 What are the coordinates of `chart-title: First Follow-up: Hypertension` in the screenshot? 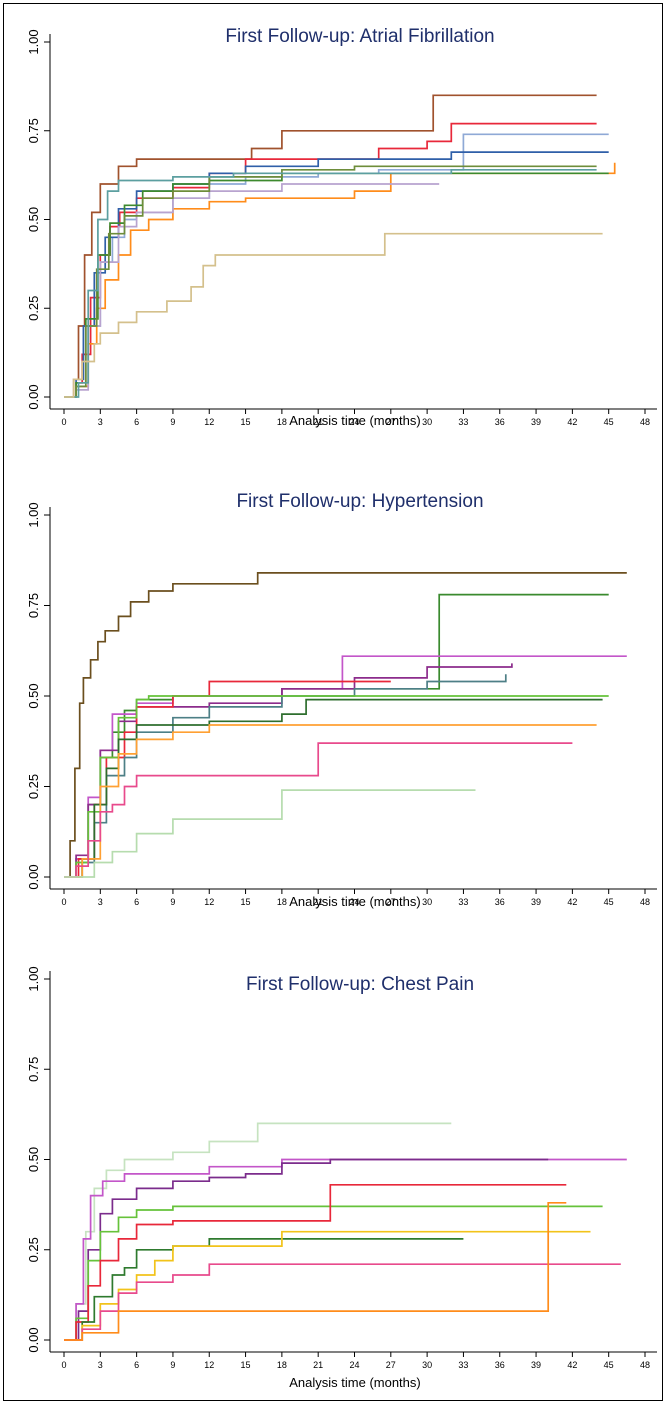 It's located at (359, 501).